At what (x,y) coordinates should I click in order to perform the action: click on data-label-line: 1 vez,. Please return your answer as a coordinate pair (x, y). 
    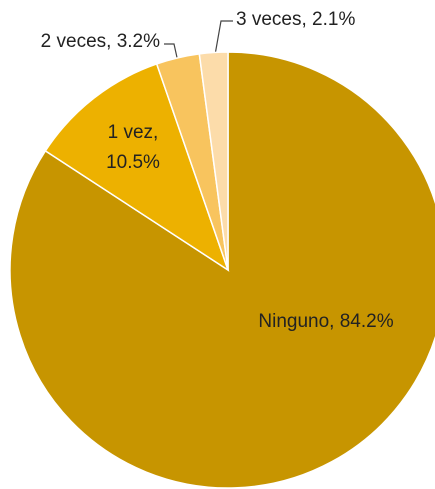
    Looking at the image, I should click on (133, 132).